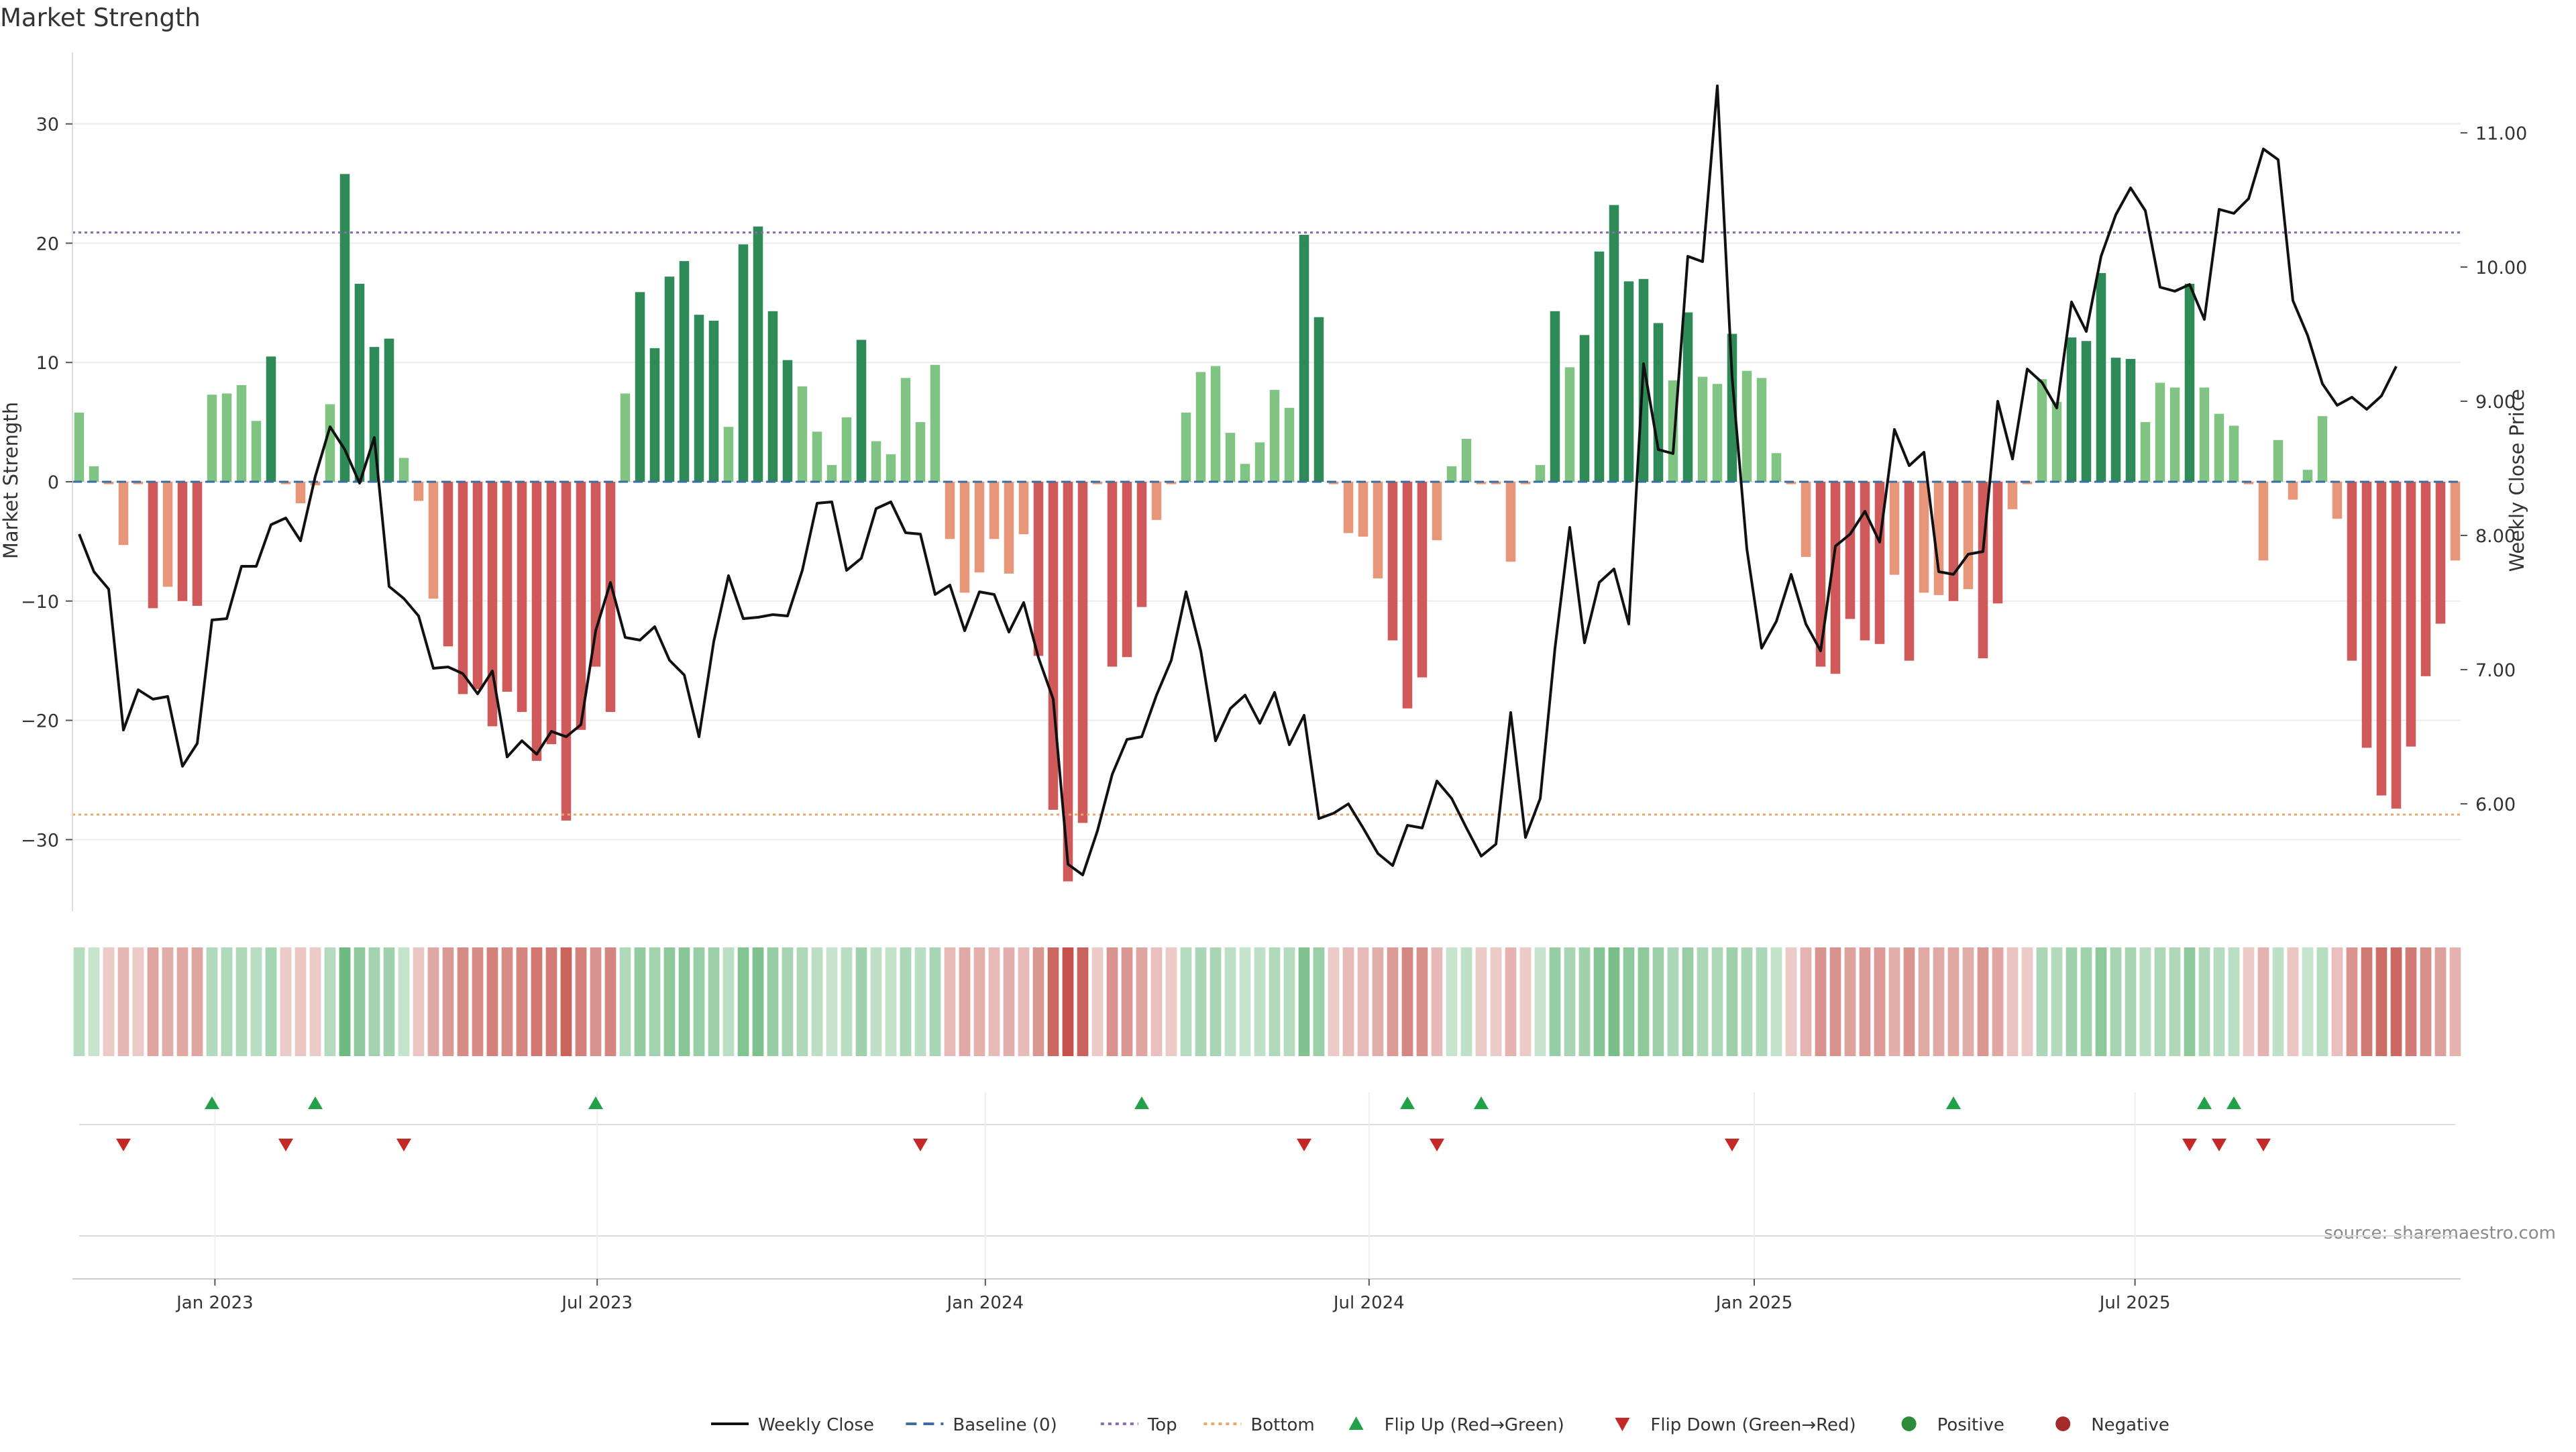 The width and height of the screenshot is (2576, 1452). Describe the element at coordinates (40, 603) in the screenshot. I see `left-tick-label: −10` at that location.